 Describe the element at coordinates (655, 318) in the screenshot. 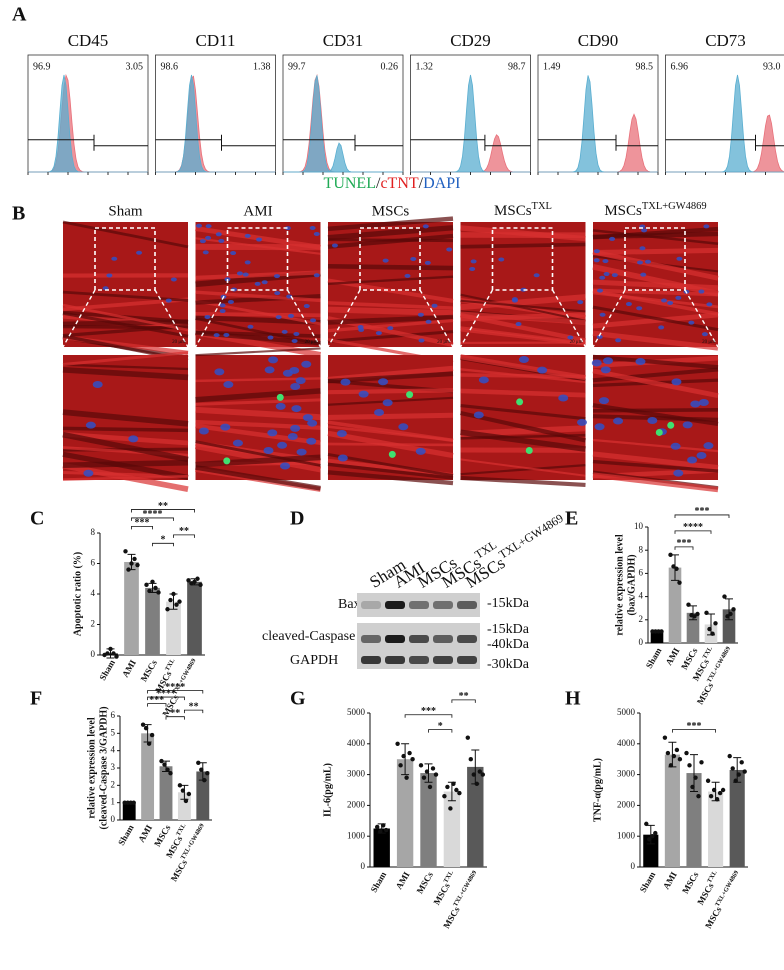

I see `zoom-line` at that location.